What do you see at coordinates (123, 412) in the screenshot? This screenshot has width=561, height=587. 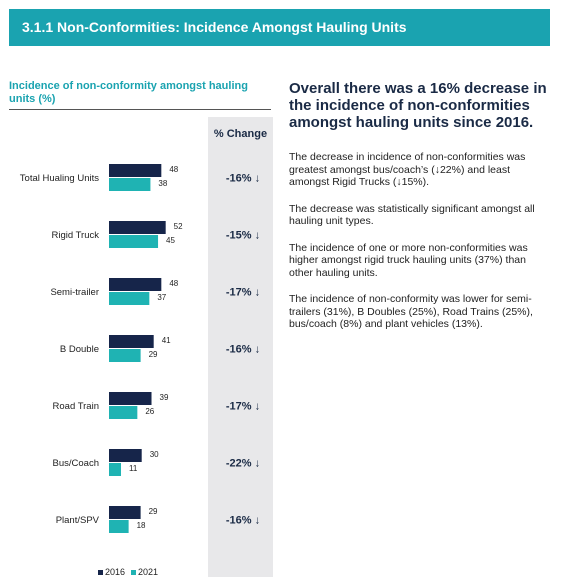 I see `bar-2021-road-train` at bounding box center [123, 412].